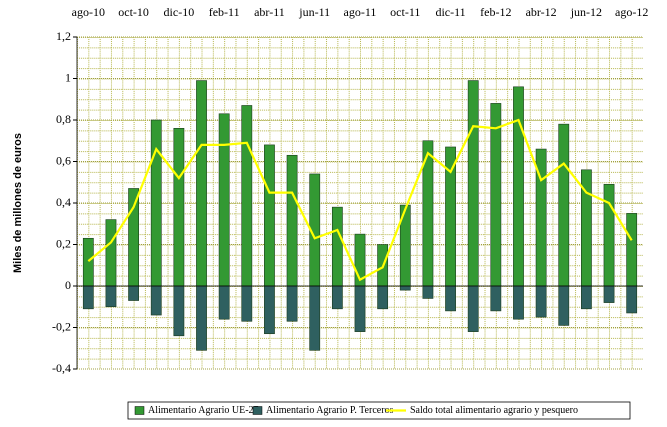 This screenshot has height=427, width=667. Describe the element at coordinates (269, 12) in the screenshot. I see `x-tick-label: abr-11` at that location.